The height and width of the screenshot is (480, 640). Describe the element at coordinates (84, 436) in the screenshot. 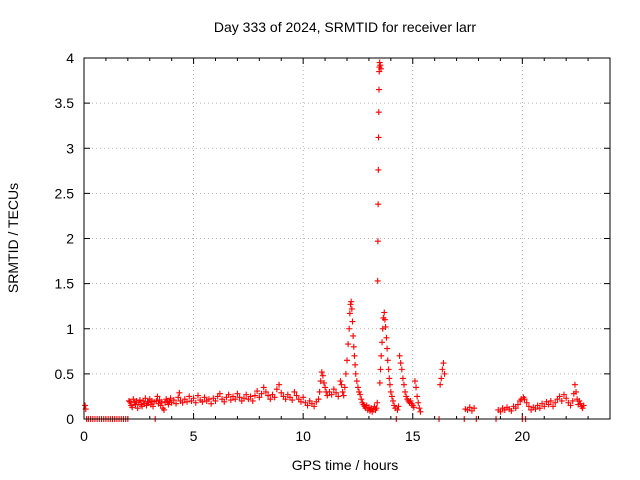

I see `x-tick-label: 0` at that location.